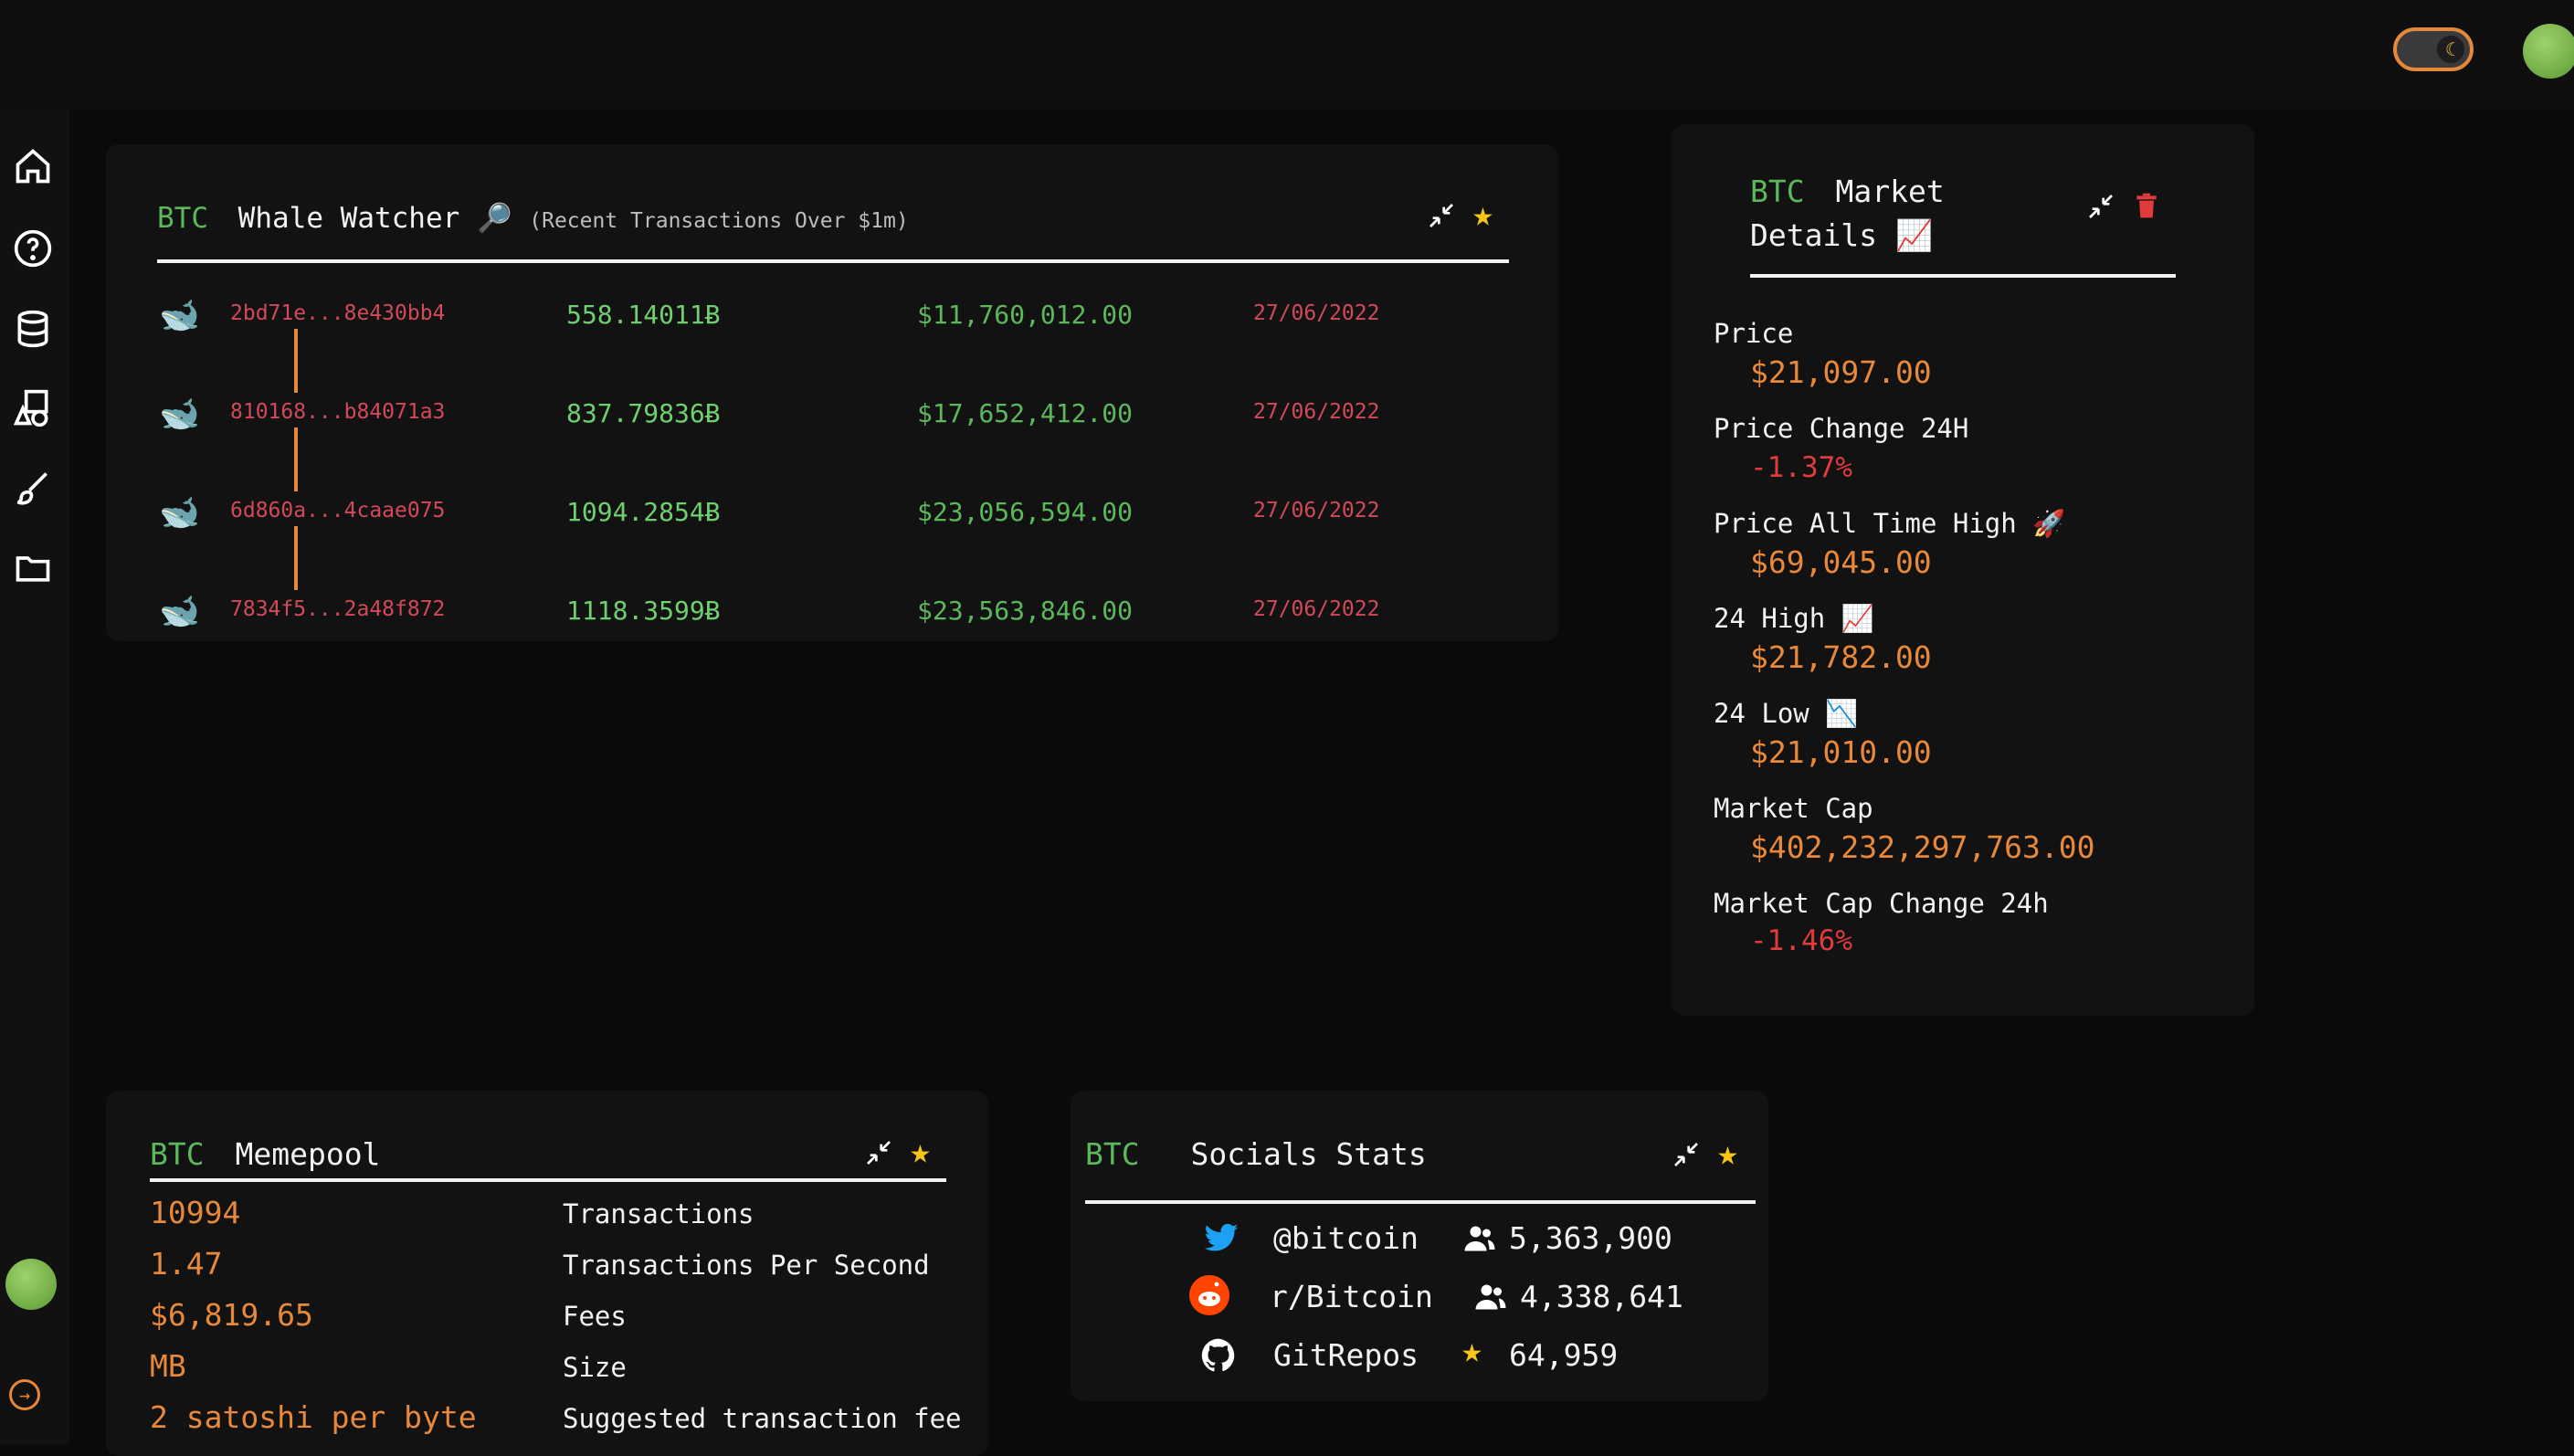 This screenshot has width=2574, height=1456. What do you see at coordinates (1882, 904) in the screenshot?
I see `cap-change-label: Market Cap Change 24h` at bounding box center [1882, 904].